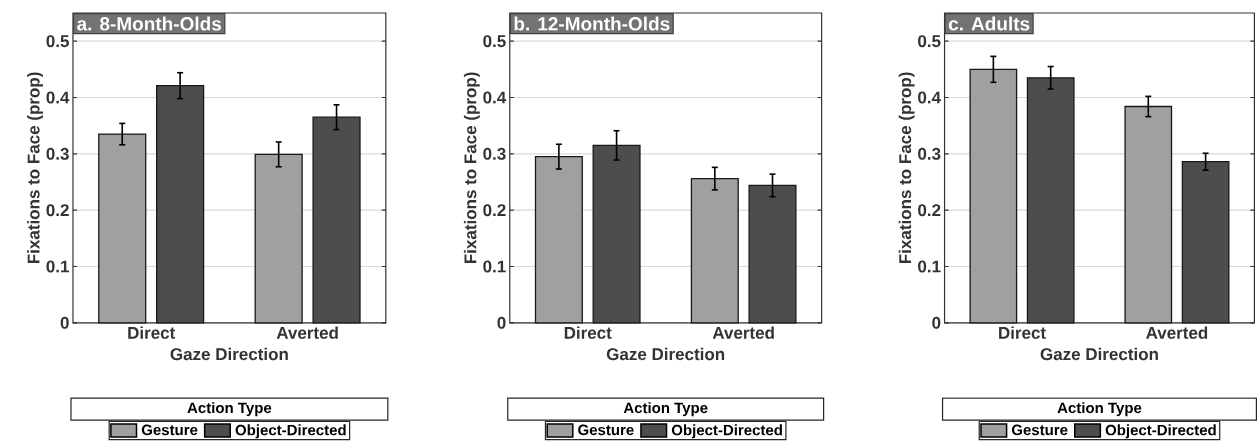  I want to click on chart-title: a. 8-Month-Olds, so click(149, 23).